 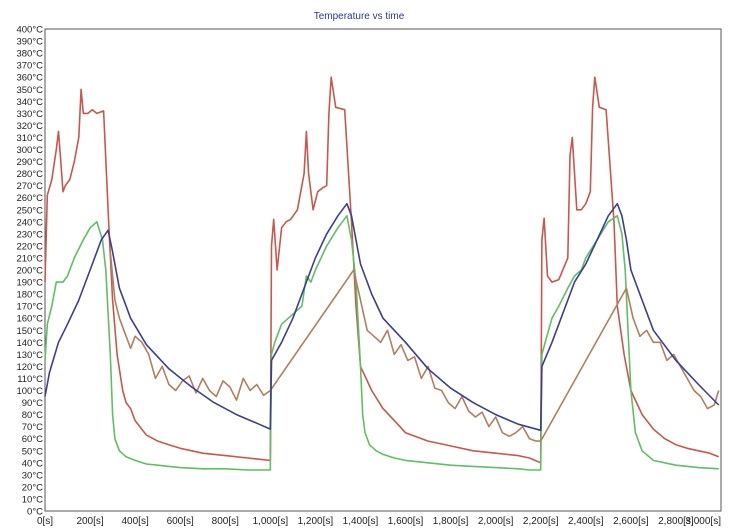 What do you see at coordinates (45, 521) in the screenshot?
I see `x-tick-label: 0[s]` at bounding box center [45, 521].